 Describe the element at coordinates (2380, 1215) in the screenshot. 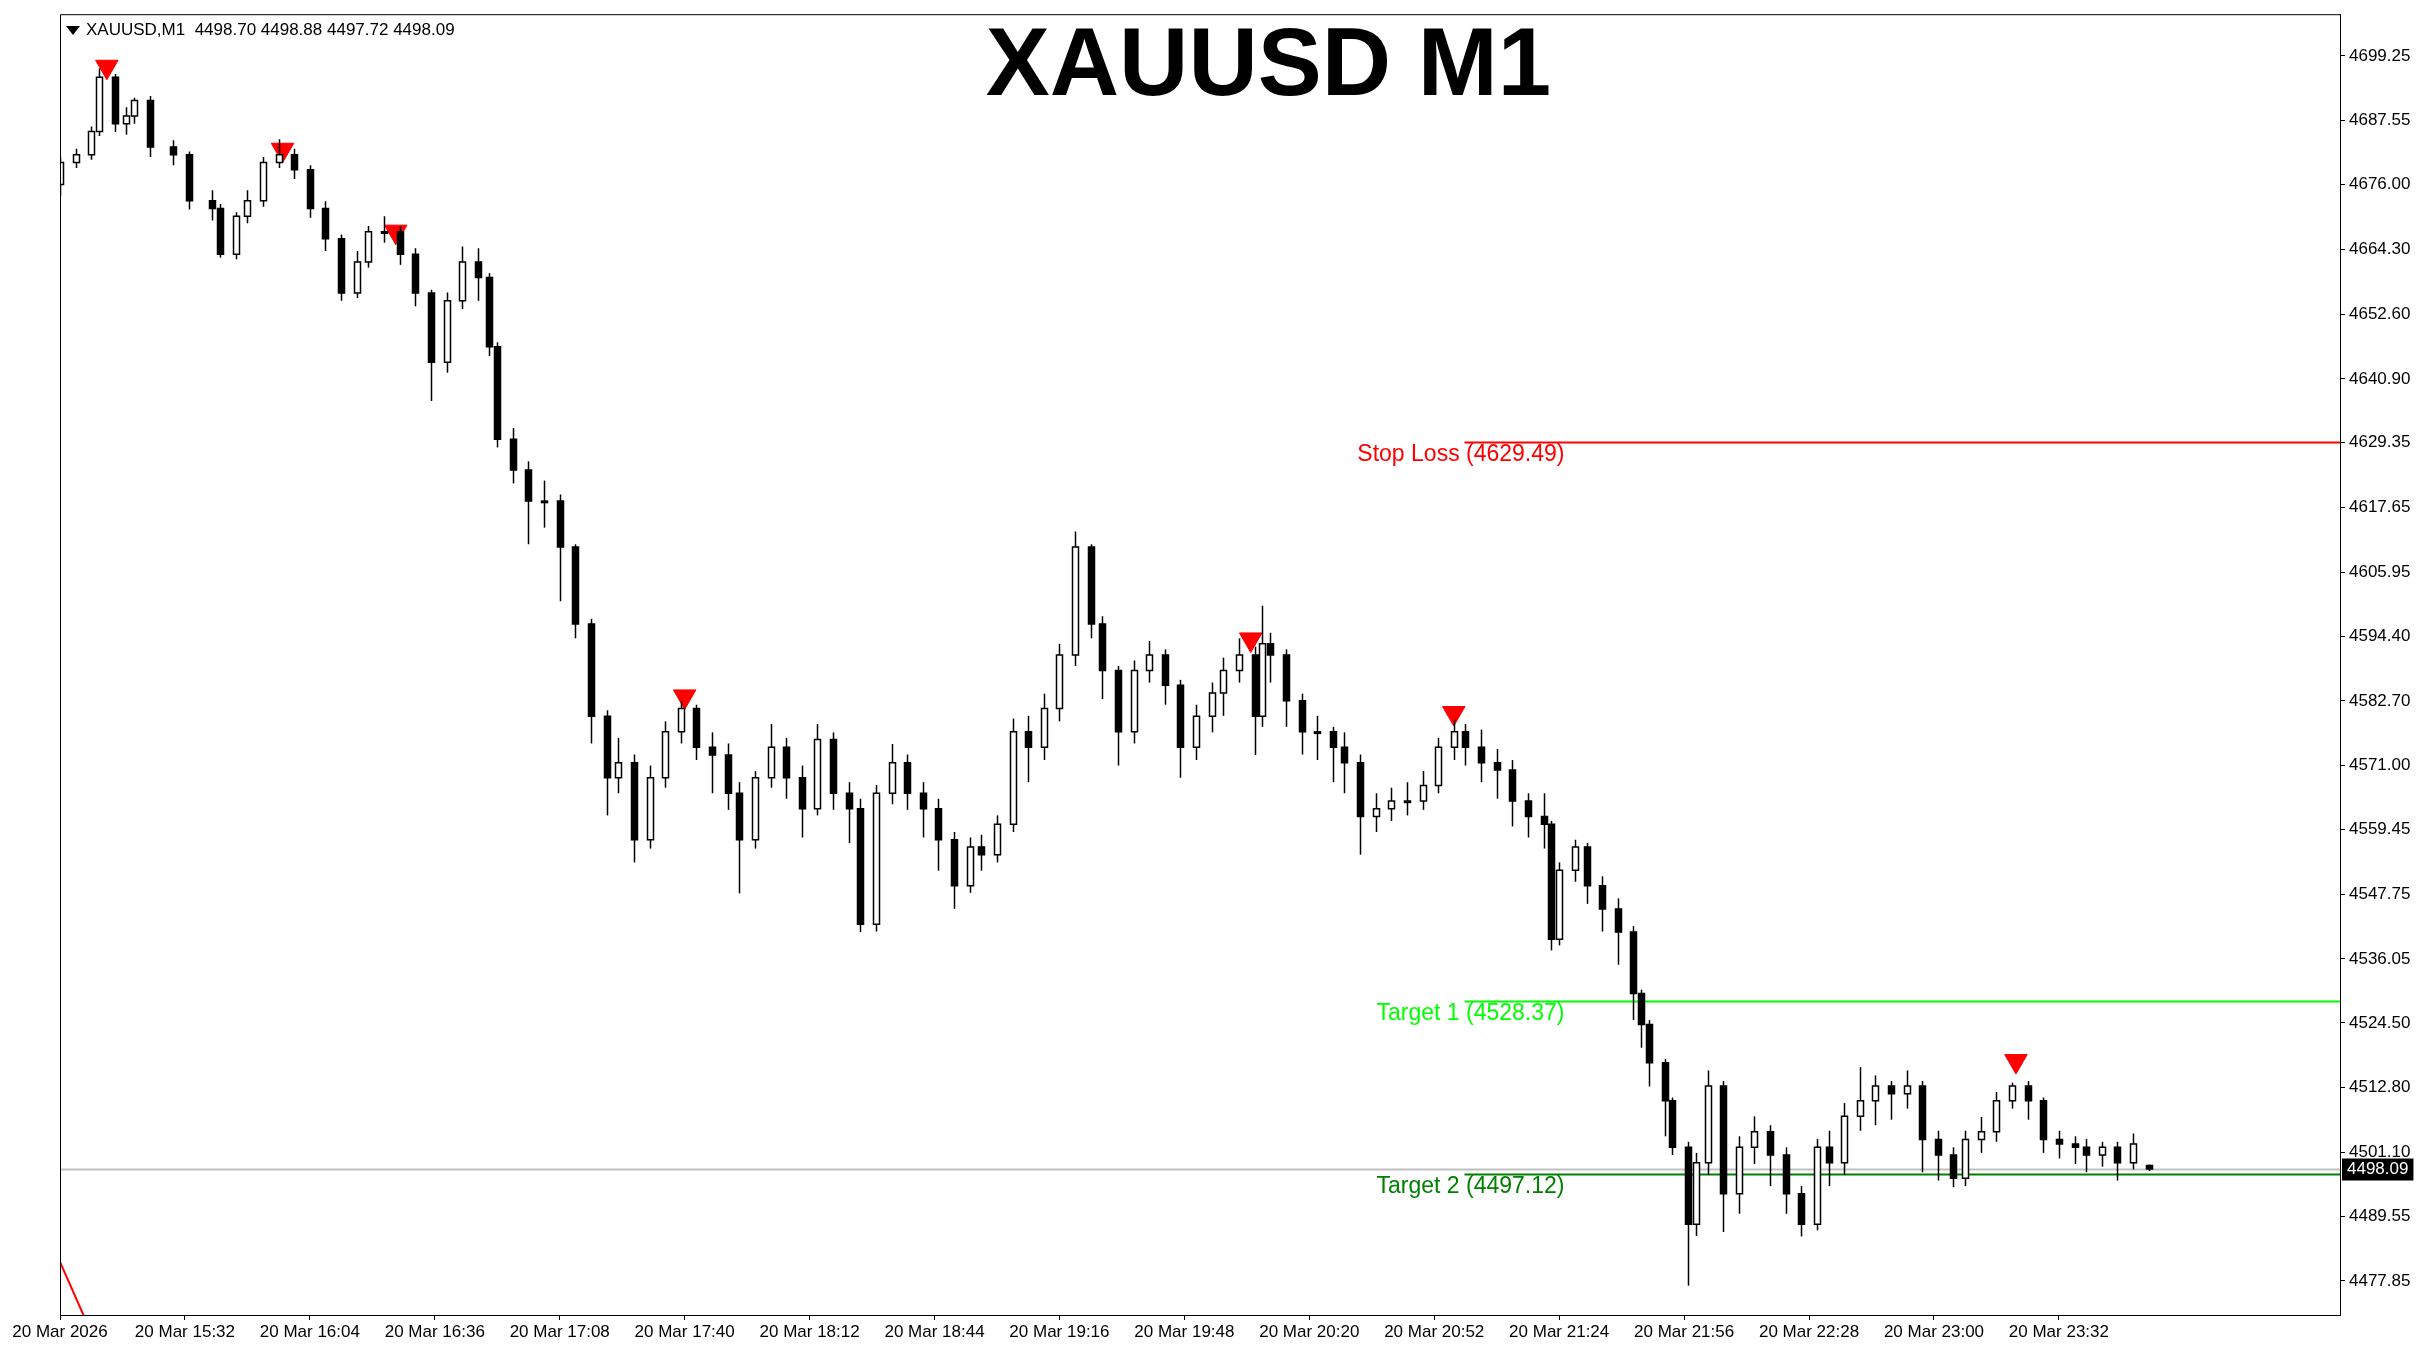

I see `y-tick-label: 4489.55` at that location.